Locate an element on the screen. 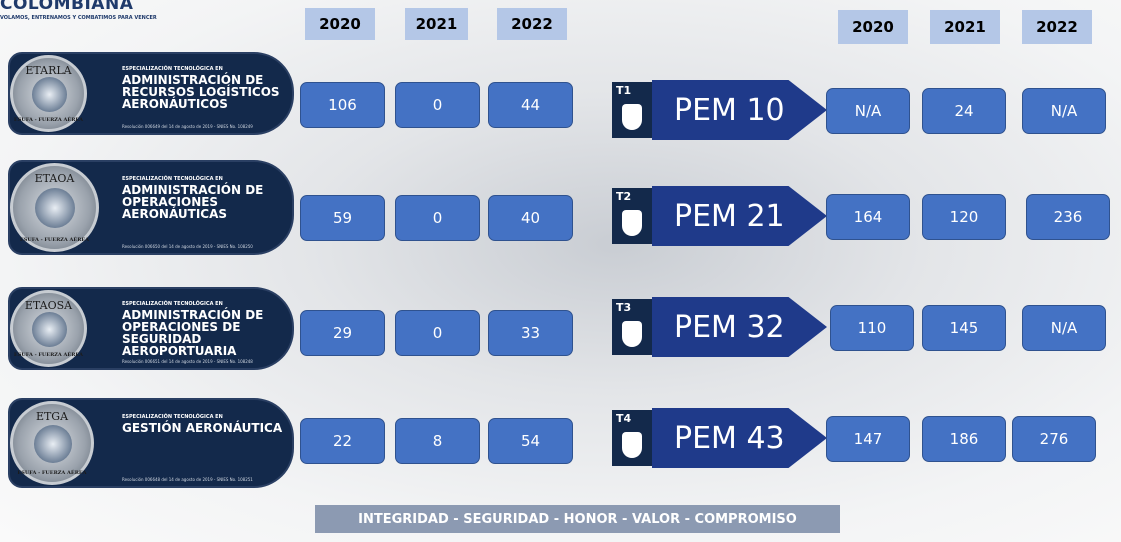  value-box: 236 is located at coordinates (1068, 217).